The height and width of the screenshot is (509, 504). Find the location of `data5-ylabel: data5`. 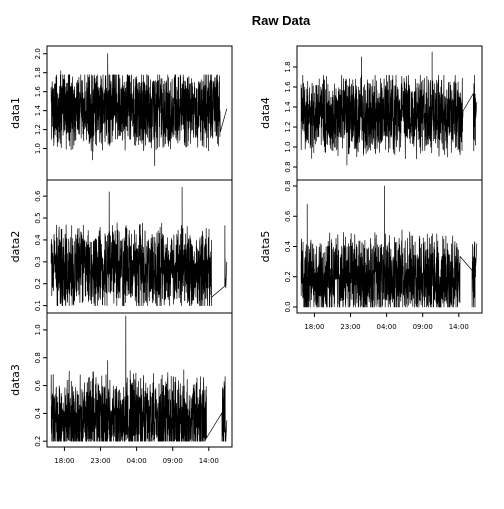

data5-ylabel: data5 is located at coordinates (265, 247).